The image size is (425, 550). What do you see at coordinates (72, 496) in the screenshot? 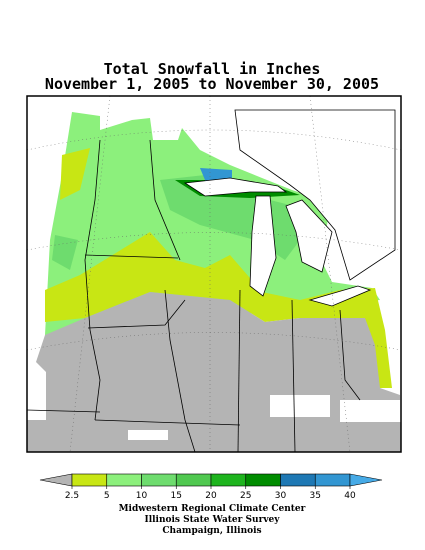
I see `legend-tick-label: 2.5` at bounding box center [72, 496].